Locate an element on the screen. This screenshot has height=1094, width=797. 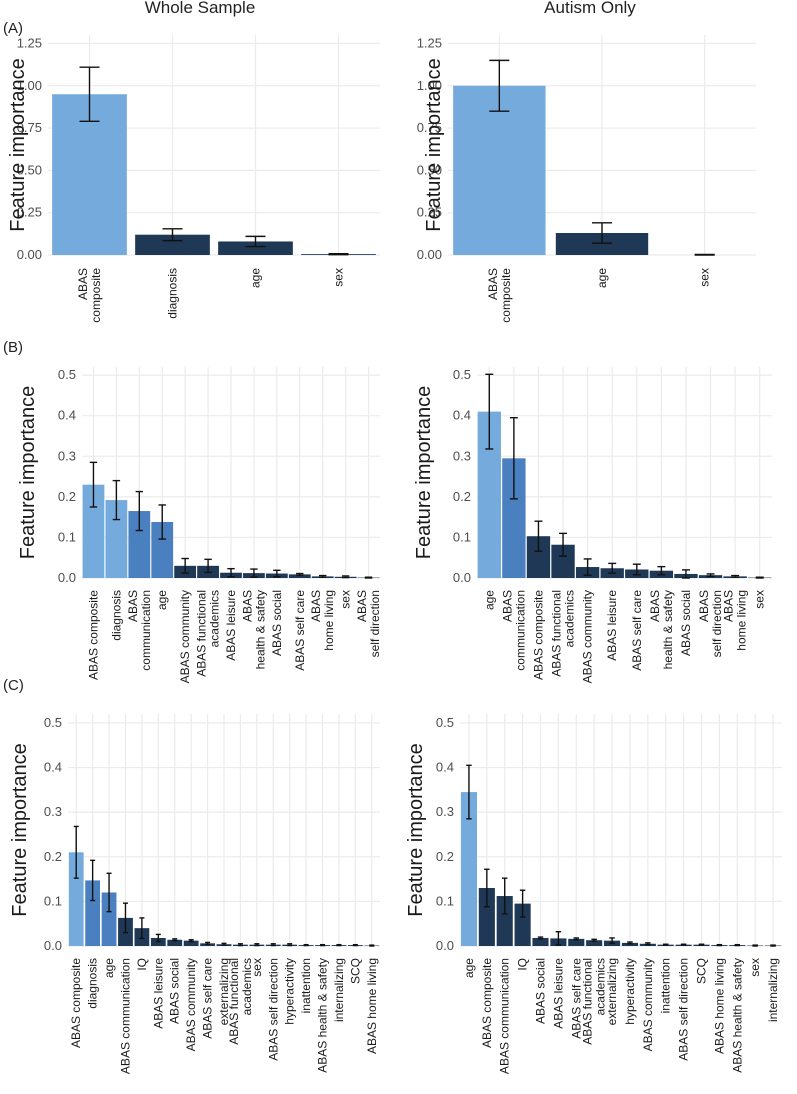
x-tick-label-line: ABAS health & safety is located at coordinates (737, 1015).